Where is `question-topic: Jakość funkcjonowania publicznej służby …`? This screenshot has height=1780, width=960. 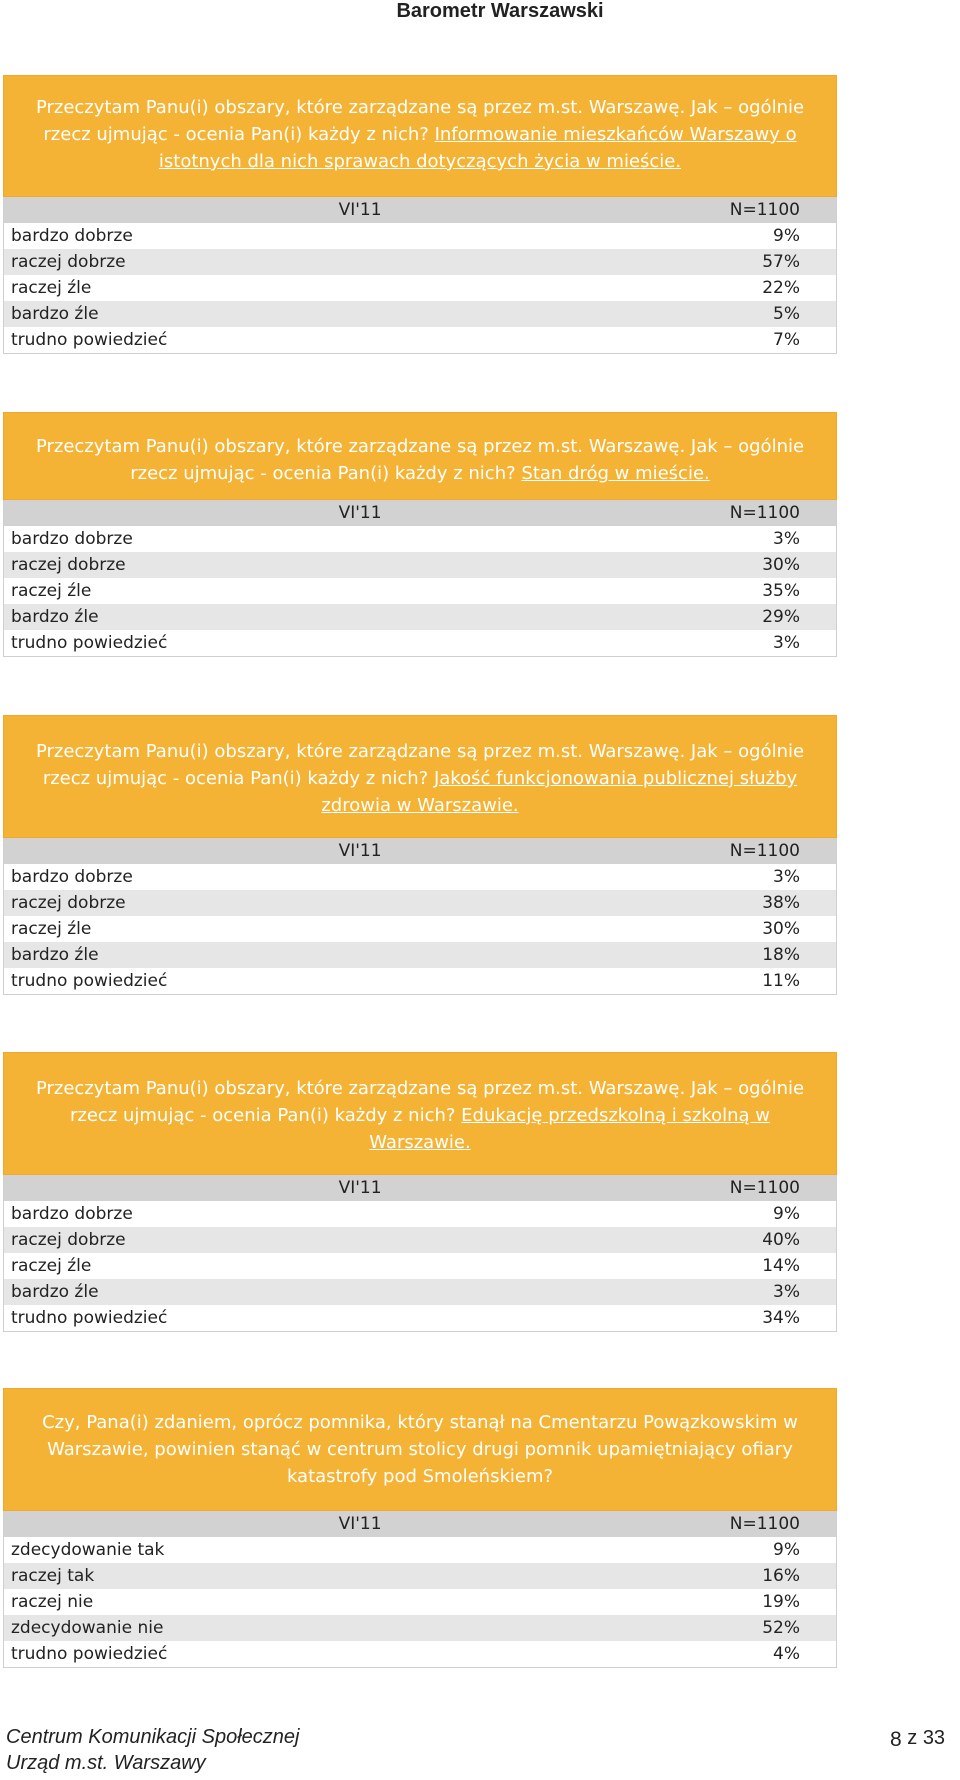
question-topic: Jakość funkcjonowania publicznej służby … is located at coordinates (559, 792).